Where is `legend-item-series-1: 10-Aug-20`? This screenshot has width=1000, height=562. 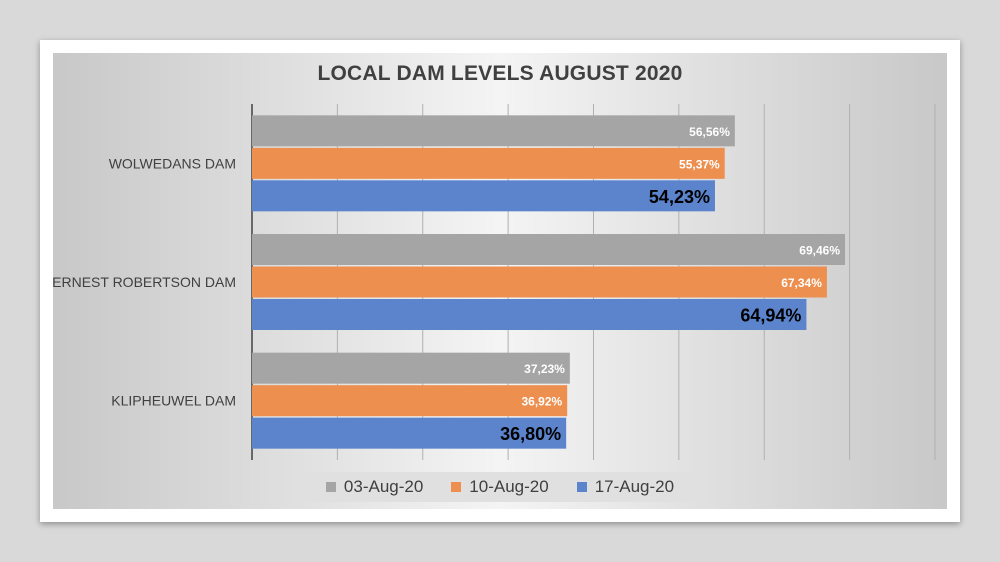
legend-item-series-1: 10-Aug-20 is located at coordinates (500, 487).